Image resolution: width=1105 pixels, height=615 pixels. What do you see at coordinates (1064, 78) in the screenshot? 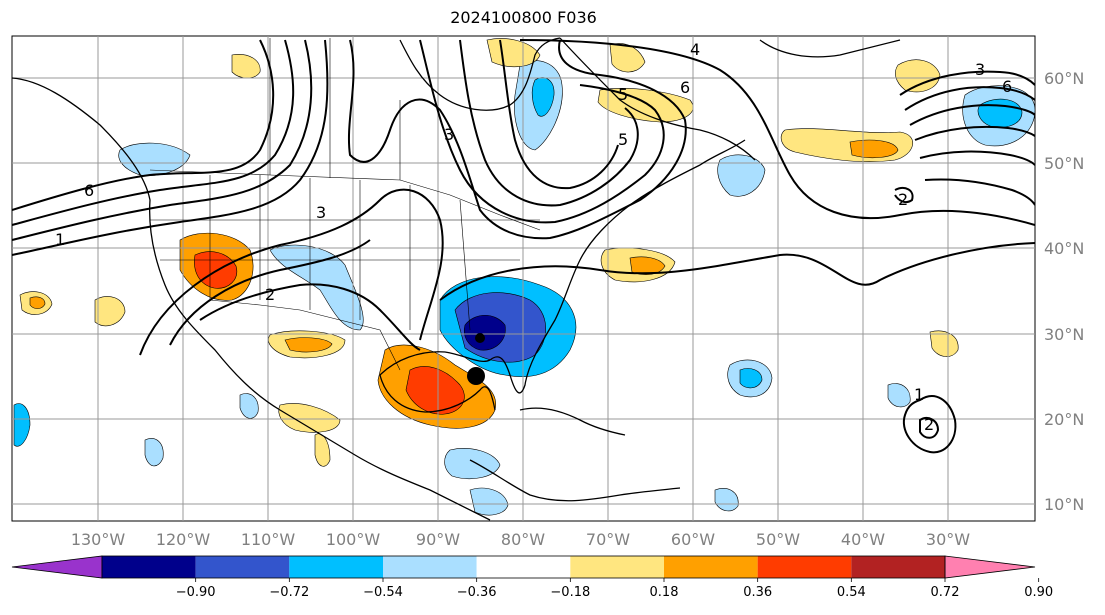
I see `lat-label: 60°N` at bounding box center [1064, 78].